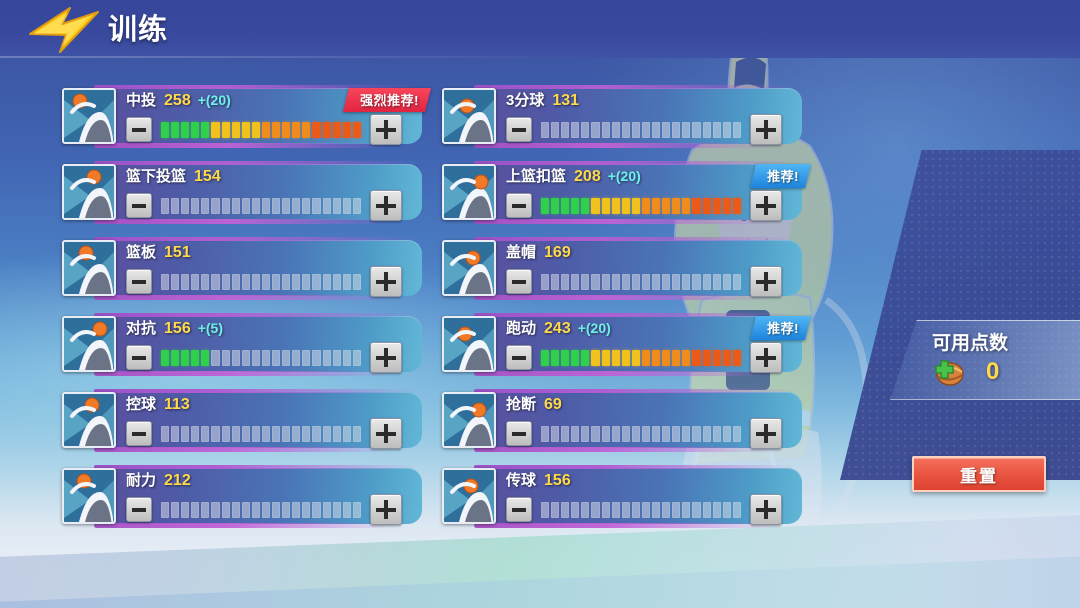 The image size is (1080, 608). What do you see at coordinates (536, 176) in the screenshot?
I see `skill-name: 上篮扣篮` at bounding box center [536, 176].